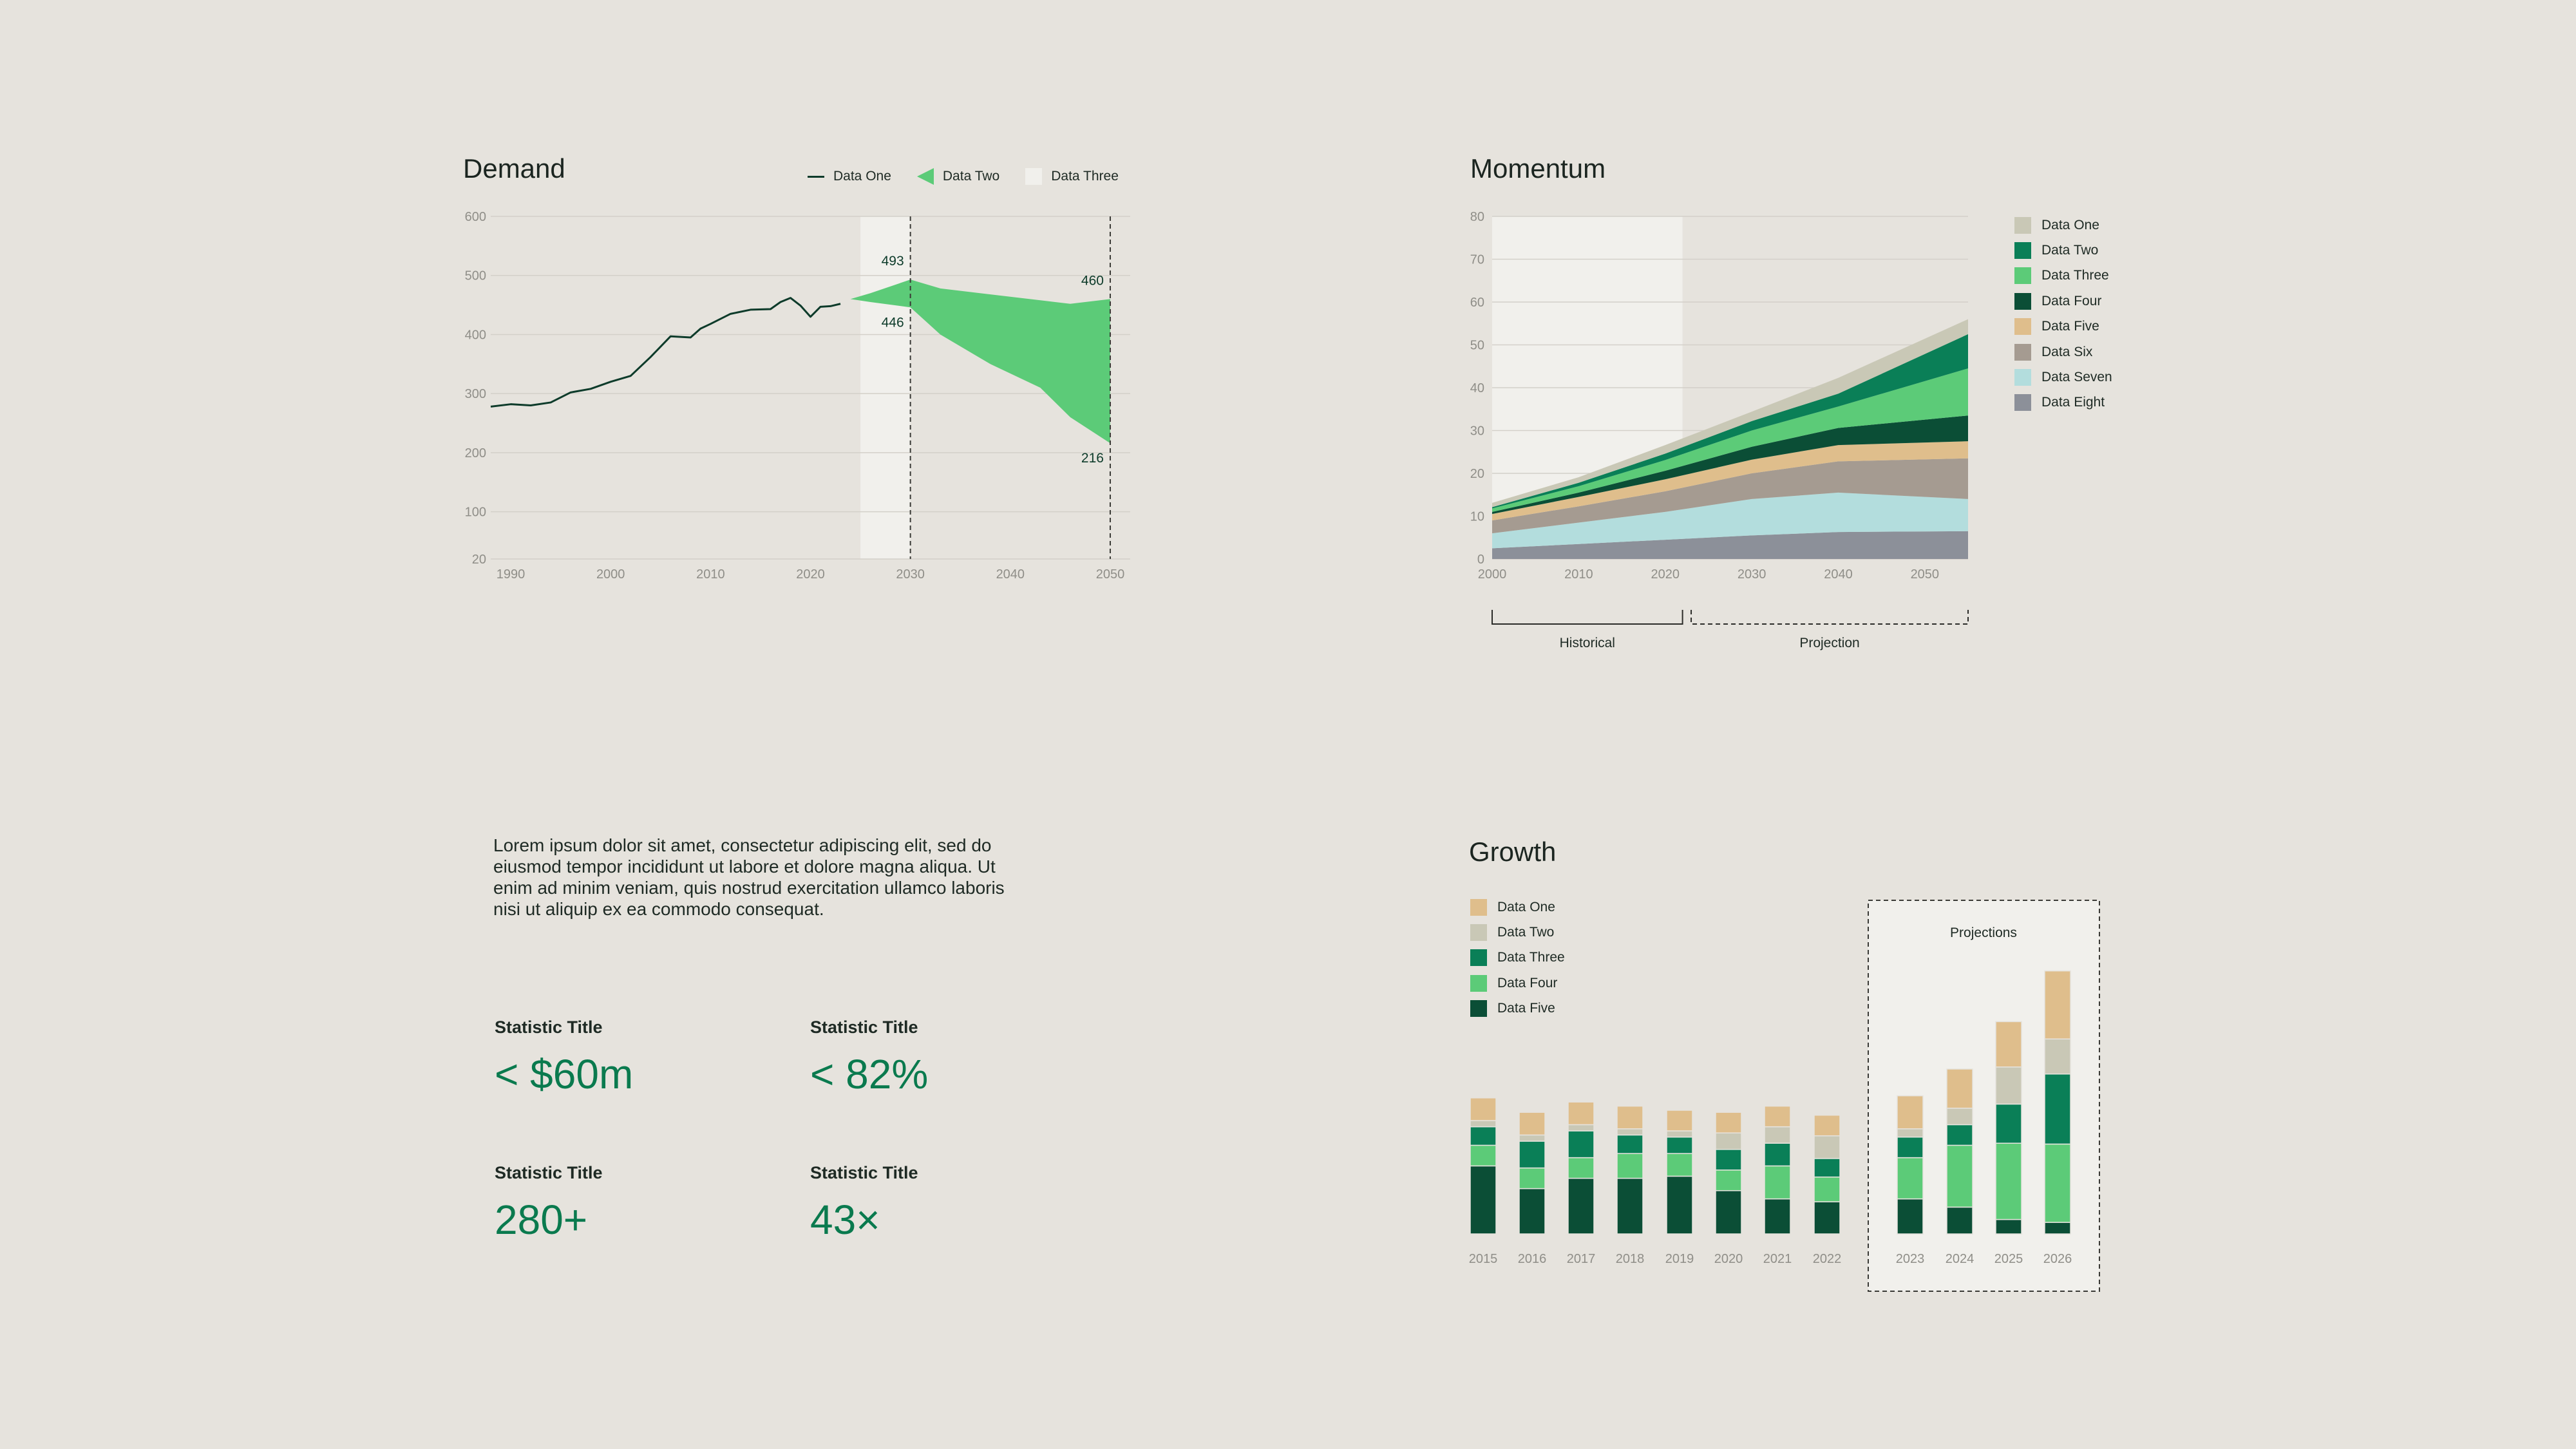  I want to click on y-tick-label: 70, so click(1477, 260).